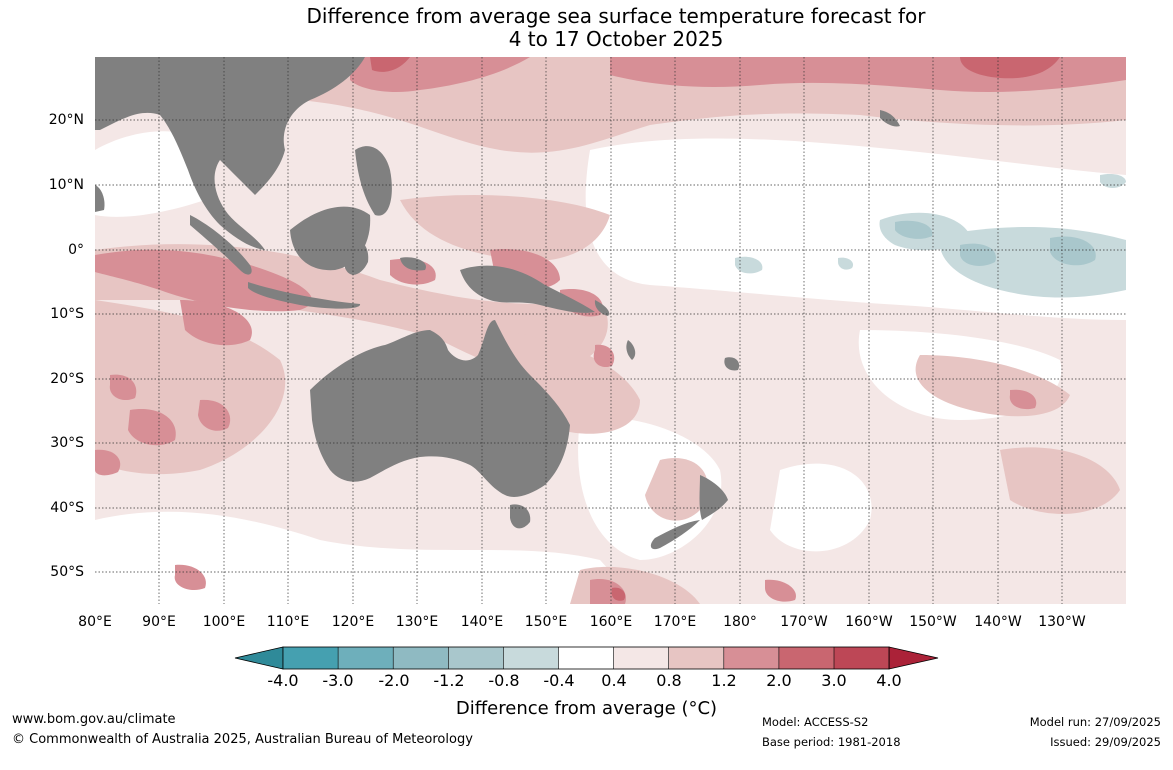 The height and width of the screenshot is (770, 1173). What do you see at coordinates (631, 350) in the screenshot?
I see `vanuatu` at bounding box center [631, 350].